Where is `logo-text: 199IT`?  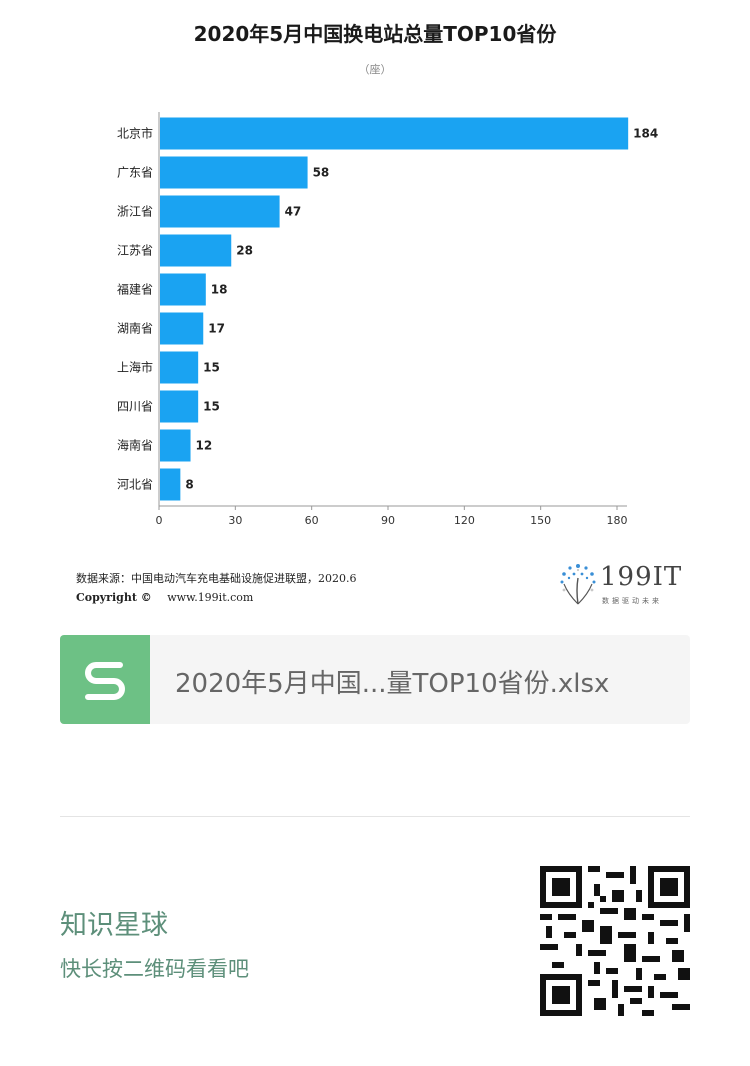
logo-text: 199IT is located at coordinates (641, 577).